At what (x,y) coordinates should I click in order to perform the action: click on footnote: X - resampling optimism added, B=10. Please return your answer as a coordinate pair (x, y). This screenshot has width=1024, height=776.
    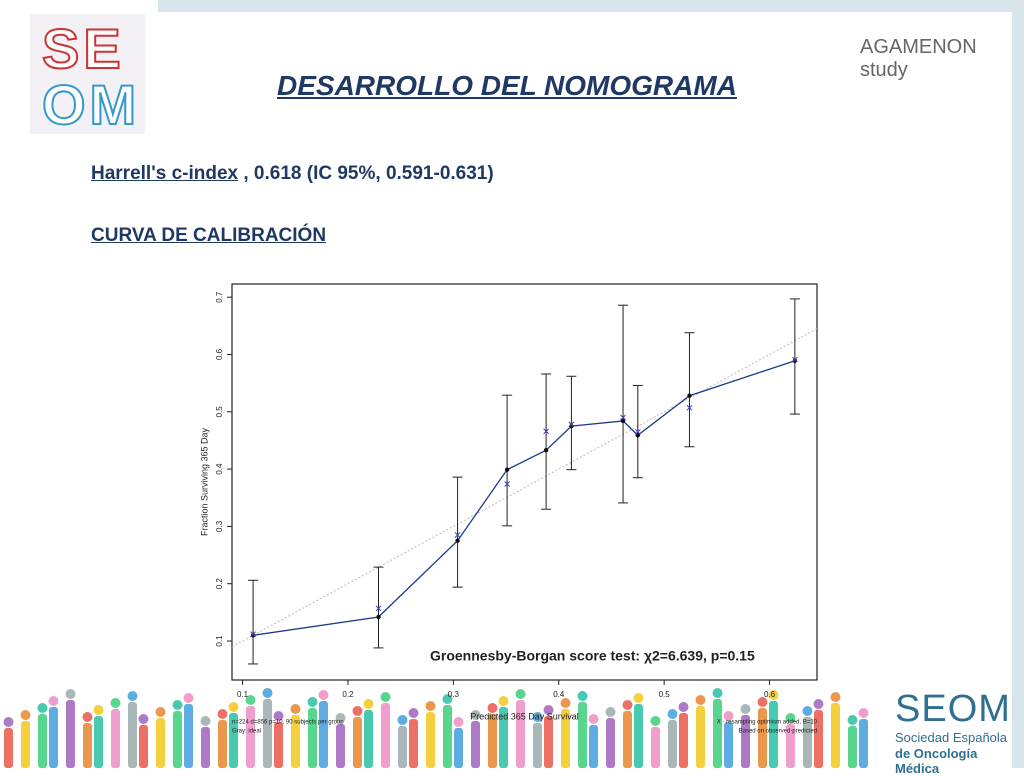
    Looking at the image, I should click on (767, 723).